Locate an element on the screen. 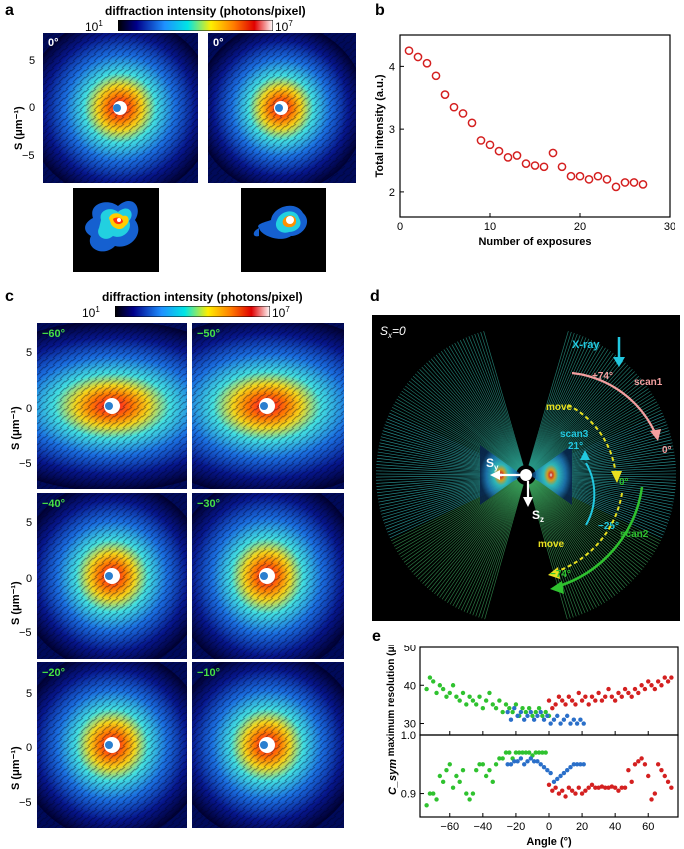 The image size is (684, 849). move-label-2: move is located at coordinates (551, 544).